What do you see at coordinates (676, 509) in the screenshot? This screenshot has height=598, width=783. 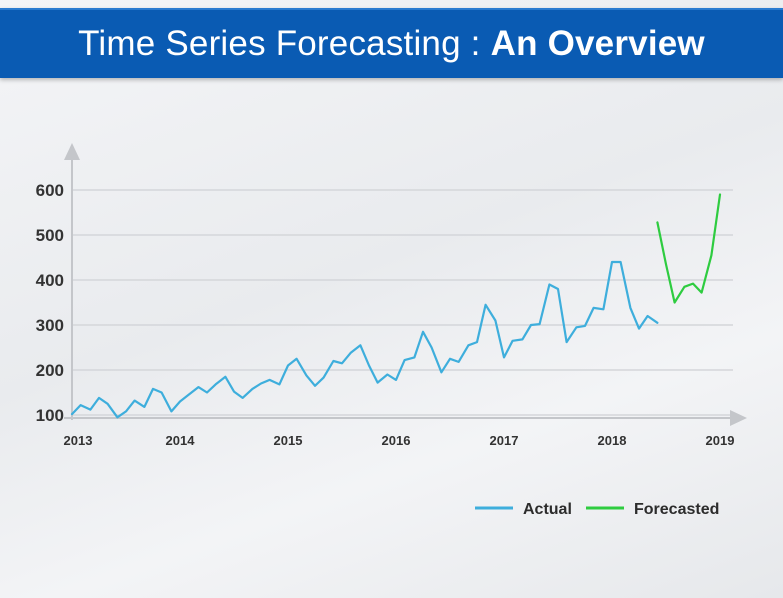 I see `legend-label-forecasted: Forecasted` at bounding box center [676, 509].